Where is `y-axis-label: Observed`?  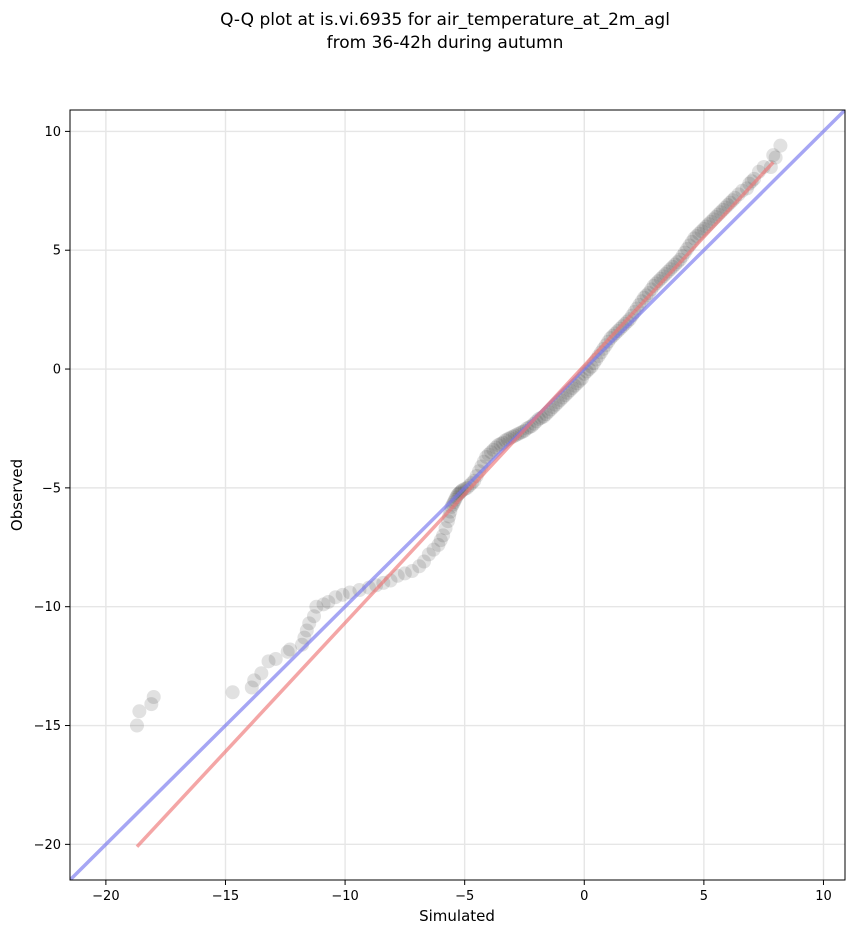 y-axis-label: Observed is located at coordinates (17, 495).